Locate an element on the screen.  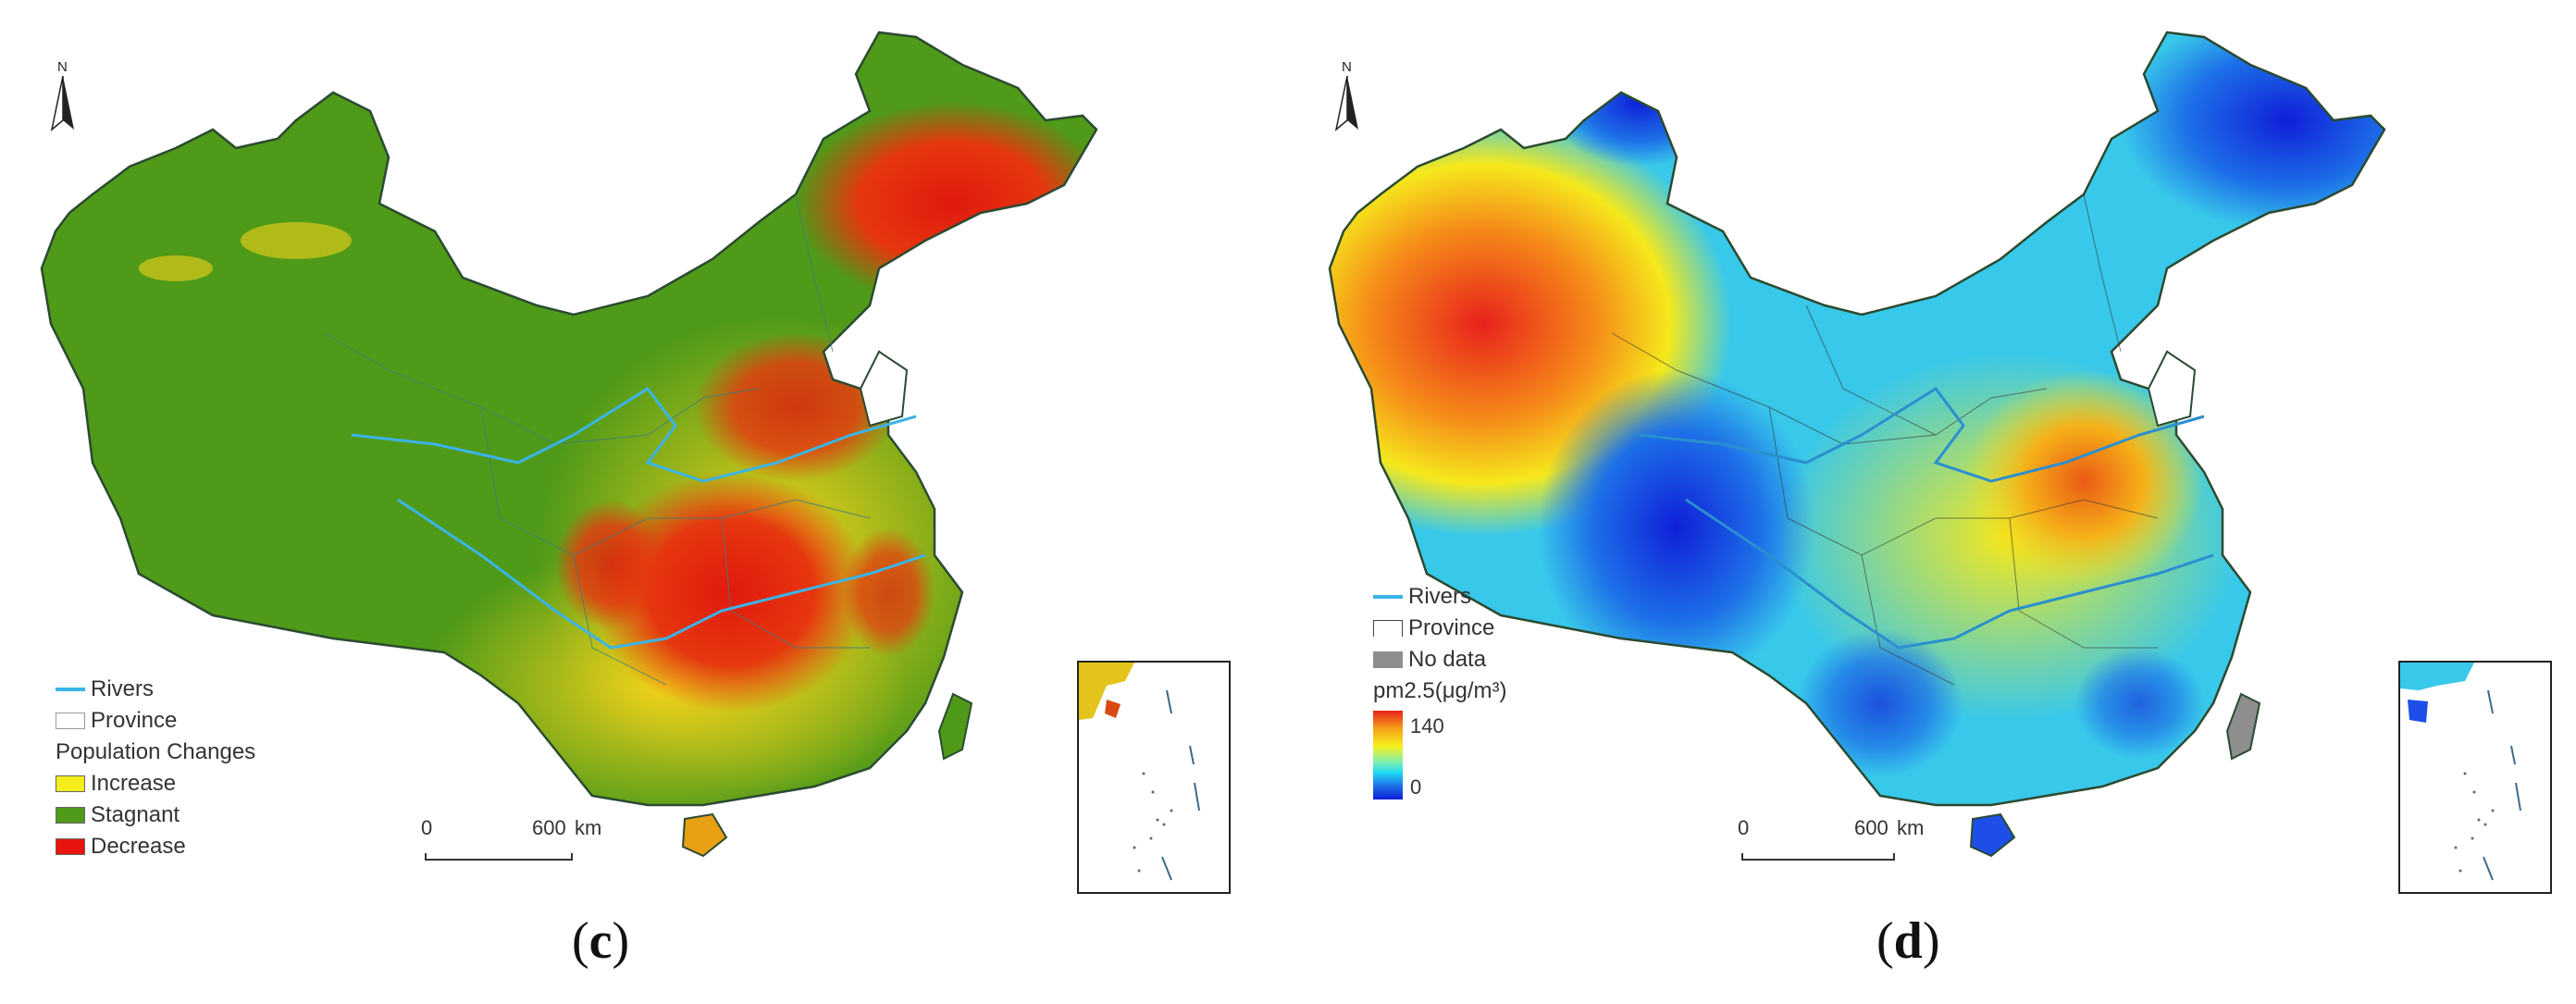
stagnant-swatch is located at coordinates (71, 815).